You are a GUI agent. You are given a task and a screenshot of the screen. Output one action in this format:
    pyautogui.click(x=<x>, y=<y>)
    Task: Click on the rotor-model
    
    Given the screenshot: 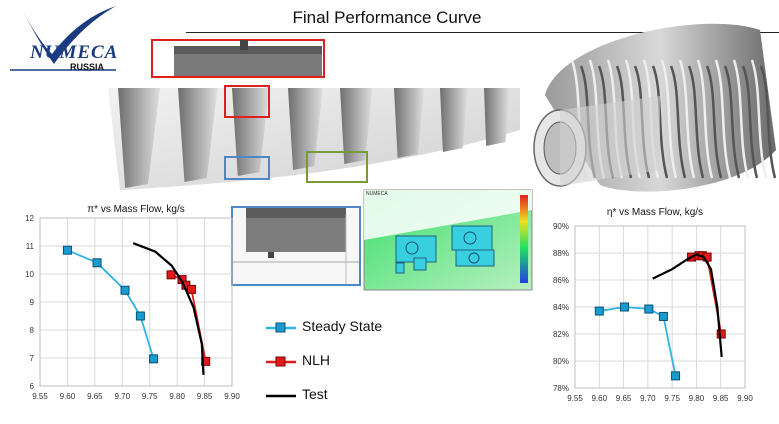 What is the action you would take?
    pyautogui.click(x=655, y=107)
    